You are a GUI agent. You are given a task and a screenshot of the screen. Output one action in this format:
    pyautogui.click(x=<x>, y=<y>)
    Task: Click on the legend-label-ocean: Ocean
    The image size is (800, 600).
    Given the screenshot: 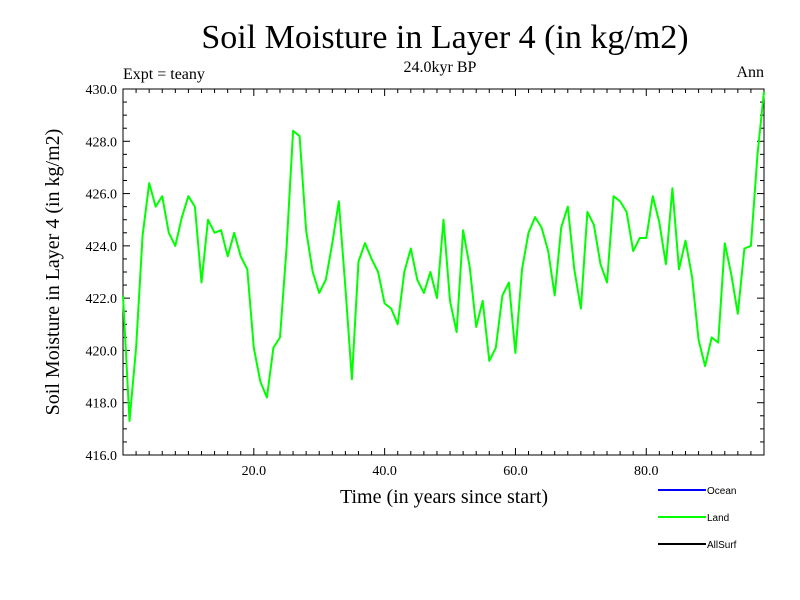 What is the action you would take?
    pyautogui.click(x=721, y=491)
    